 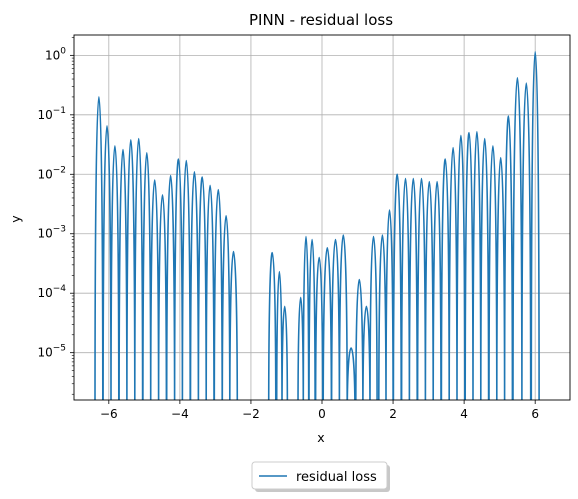 I want to click on x-tick-label: 4, so click(x=464, y=414).